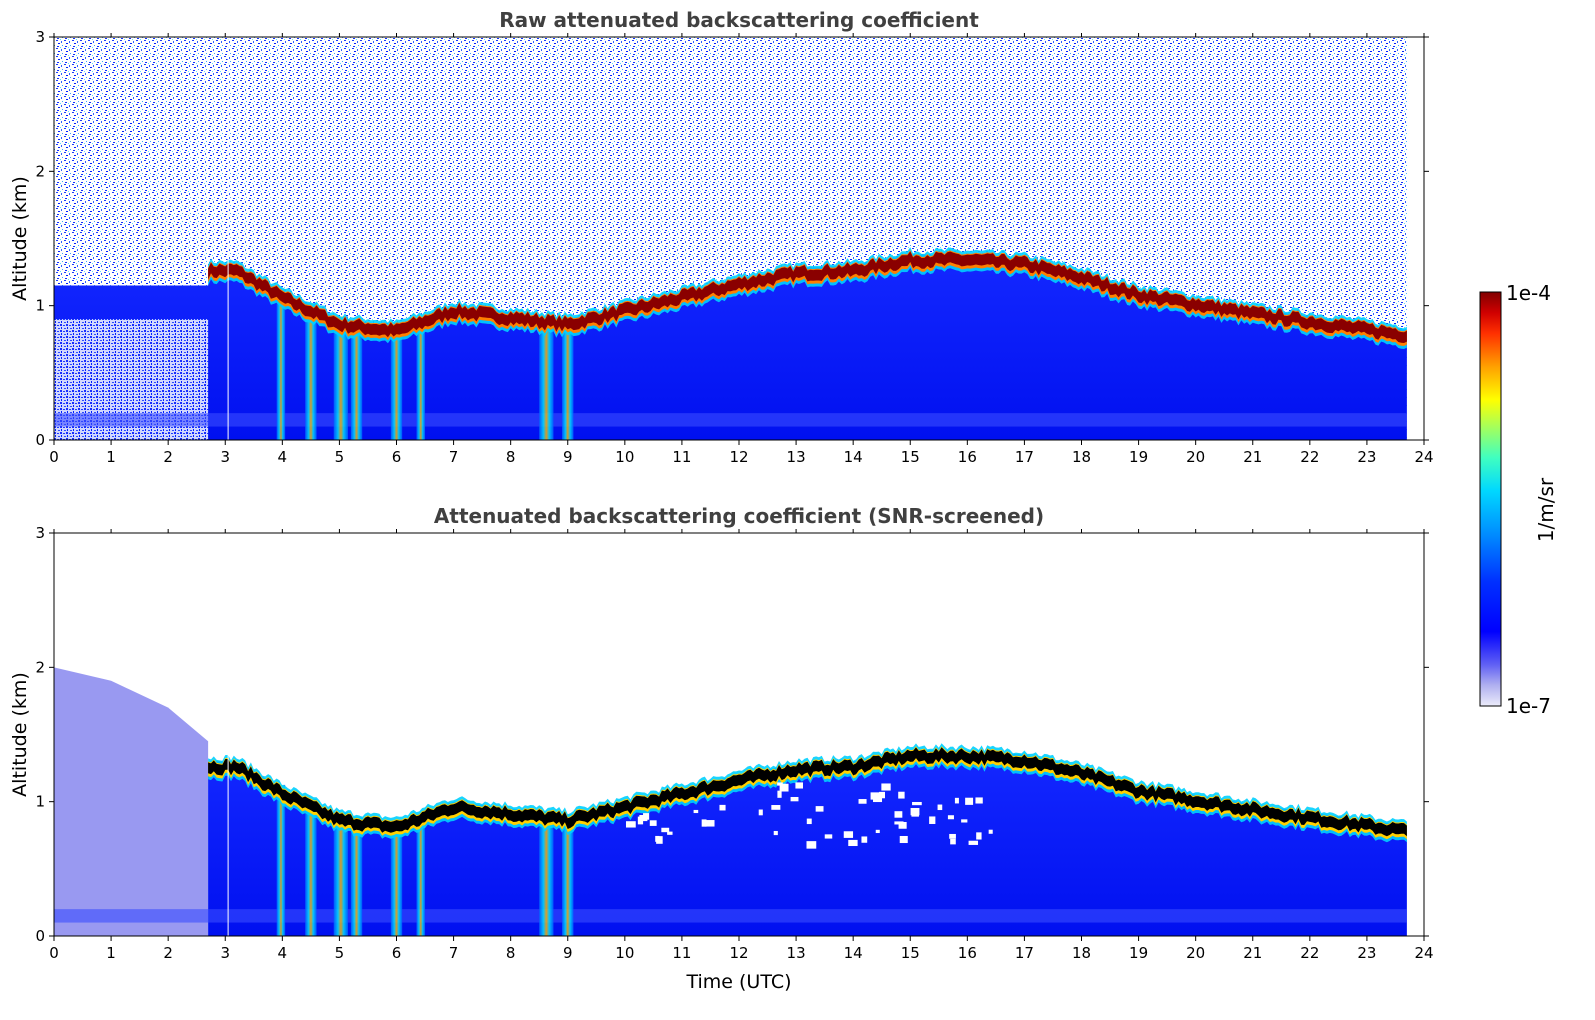  Describe the element at coordinates (967, 953) in the screenshot. I see `x-tick-label: 16` at that location.